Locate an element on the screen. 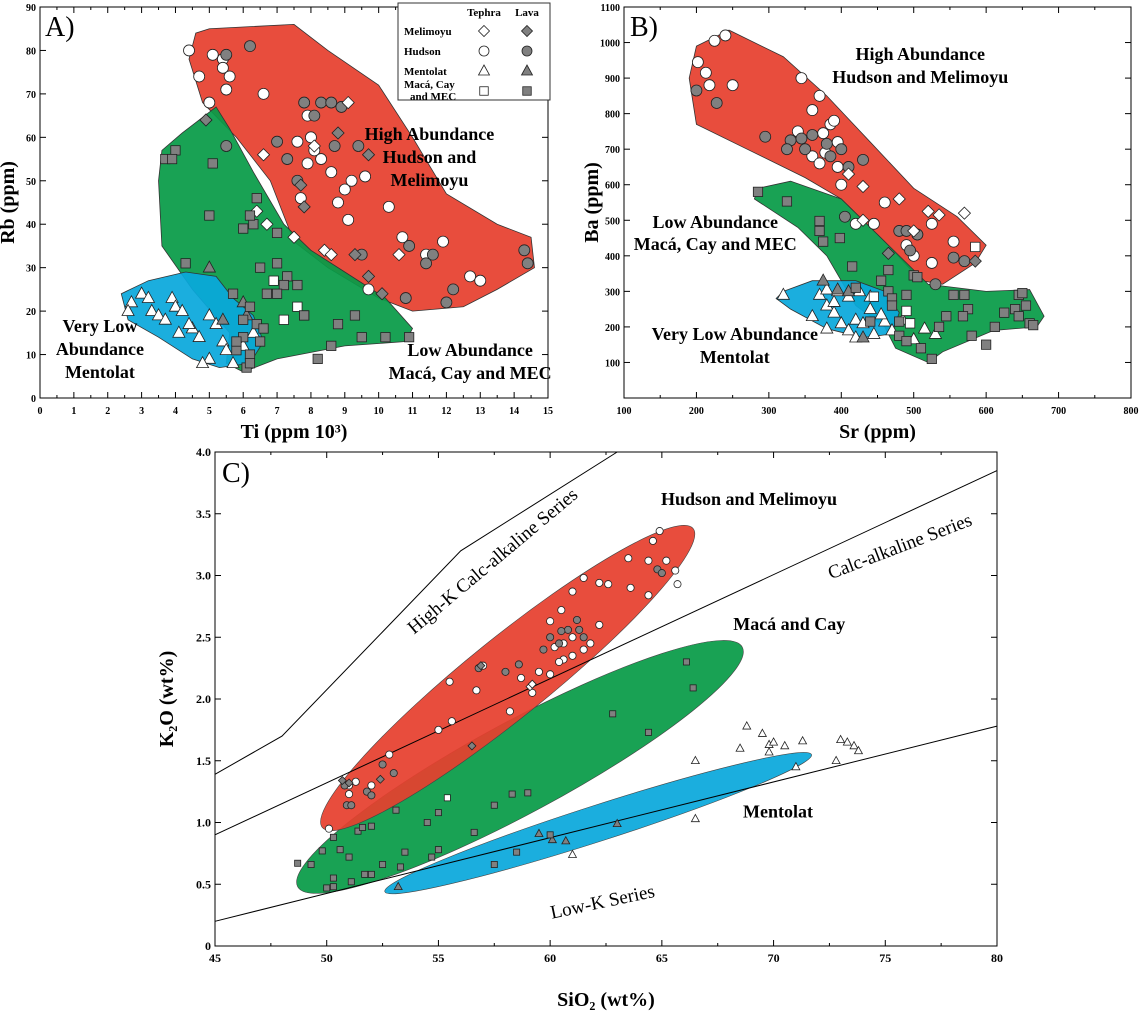 The width and height of the screenshot is (1144, 1014). y-axis-label: Ba (ppm) is located at coordinates (592, 202).